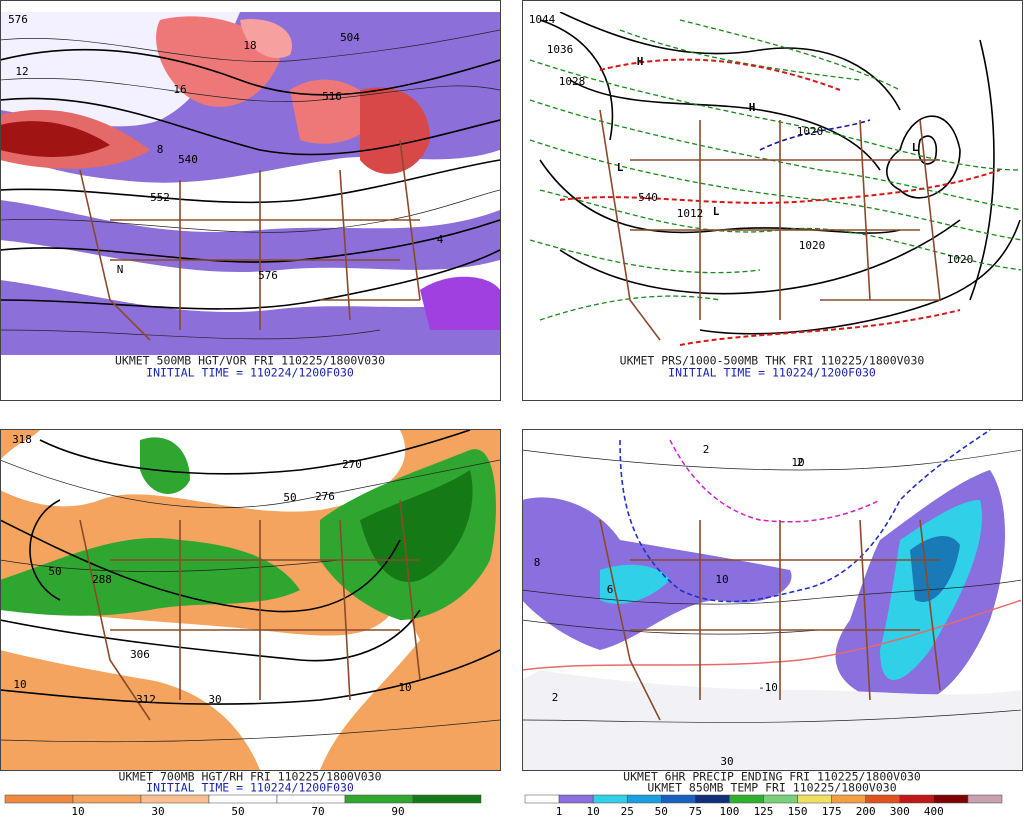  Describe the element at coordinates (559, 811) in the screenshot. I see `colorbar-label: 1` at that location.